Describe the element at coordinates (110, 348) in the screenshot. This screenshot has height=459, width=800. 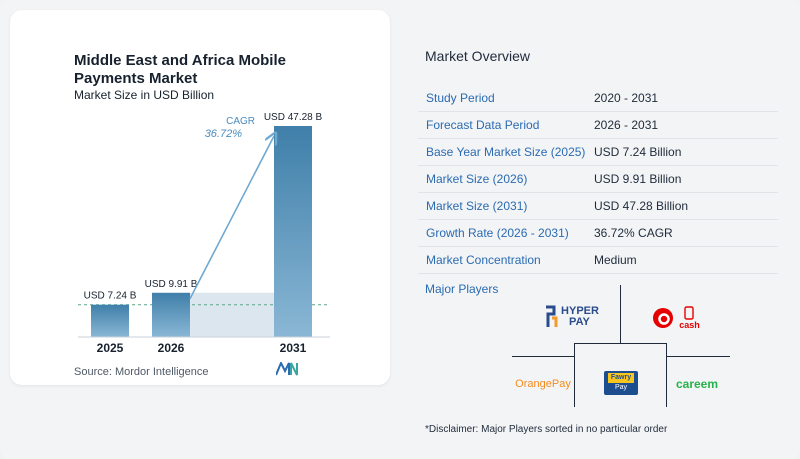
I see `x-tick-label: 2025` at that location.